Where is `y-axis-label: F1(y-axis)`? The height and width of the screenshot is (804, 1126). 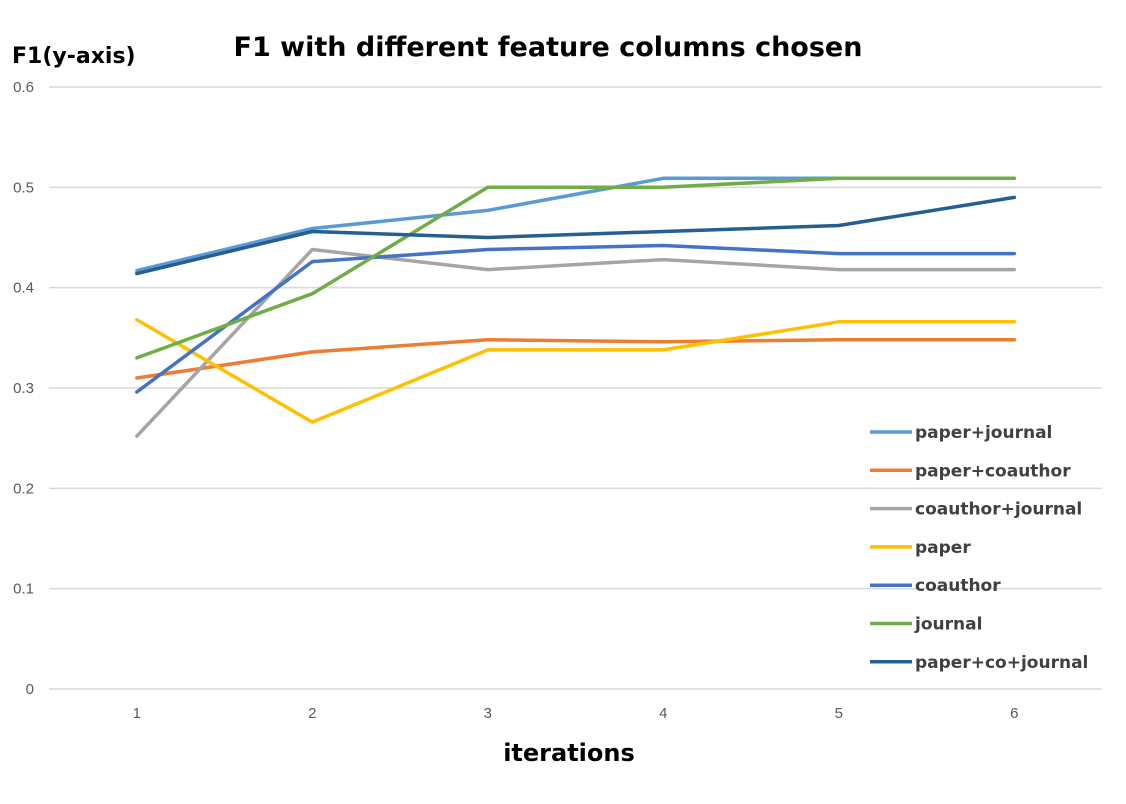
y-axis-label: F1(y-axis) is located at coordinates (74, 56).